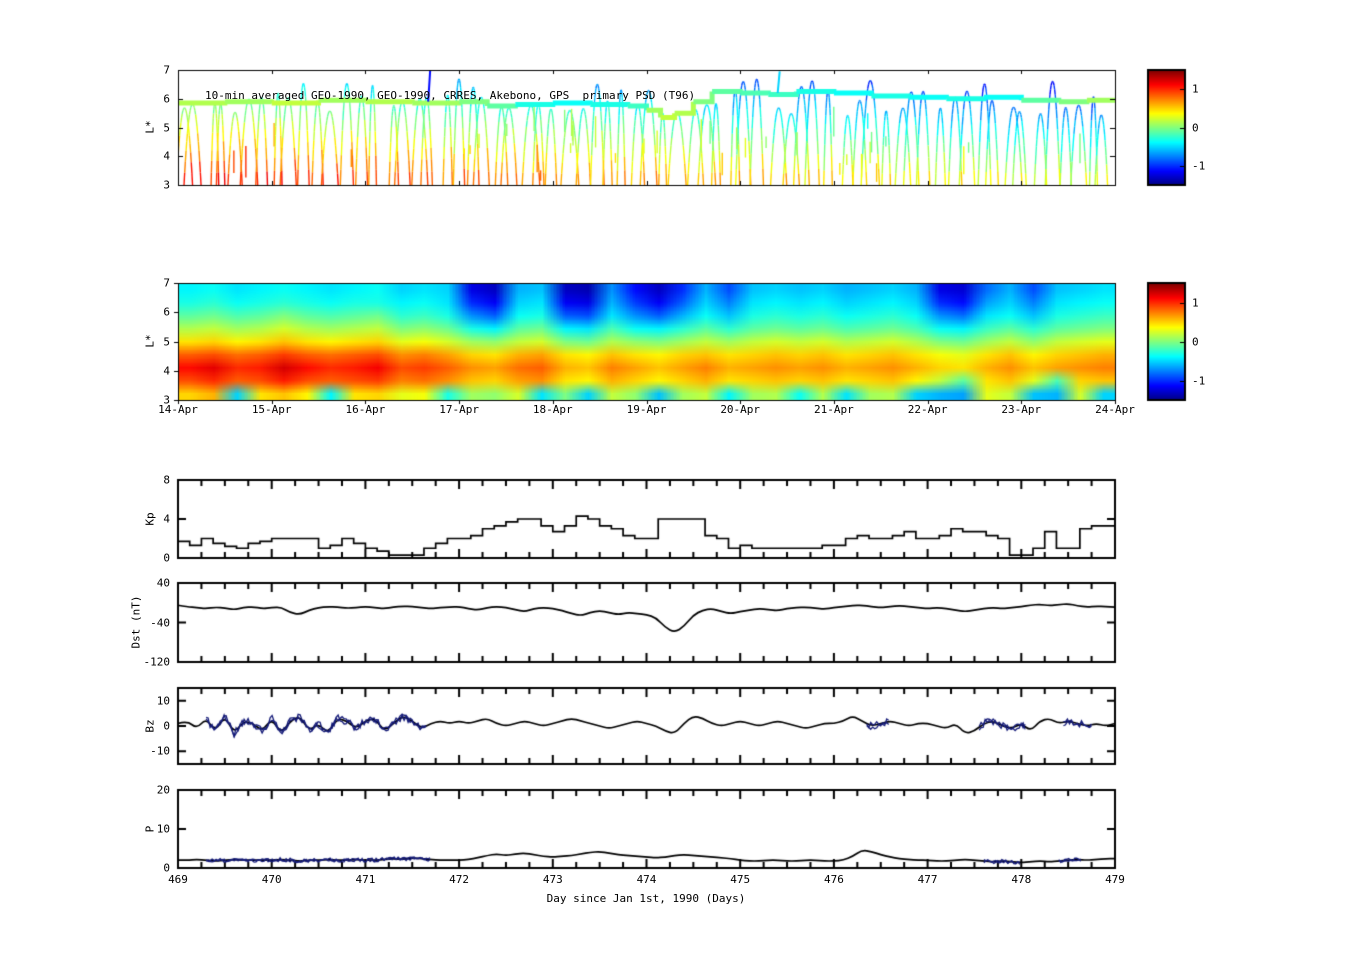 The width and height of the screenshot is (1351, 974). Describe the element at coordinates (1195, 302) in the screenshot. I see `colorbar2-tick-label: 1` at that location.